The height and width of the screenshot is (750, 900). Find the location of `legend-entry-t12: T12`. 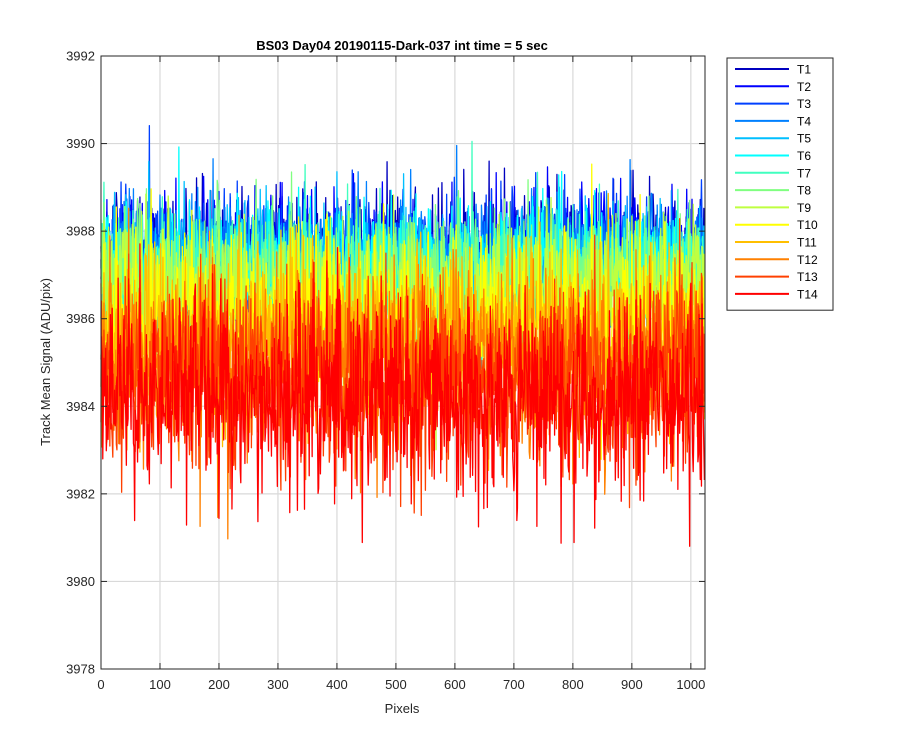

legend-entry-t12: T12 is located at coordinates (776, 260).